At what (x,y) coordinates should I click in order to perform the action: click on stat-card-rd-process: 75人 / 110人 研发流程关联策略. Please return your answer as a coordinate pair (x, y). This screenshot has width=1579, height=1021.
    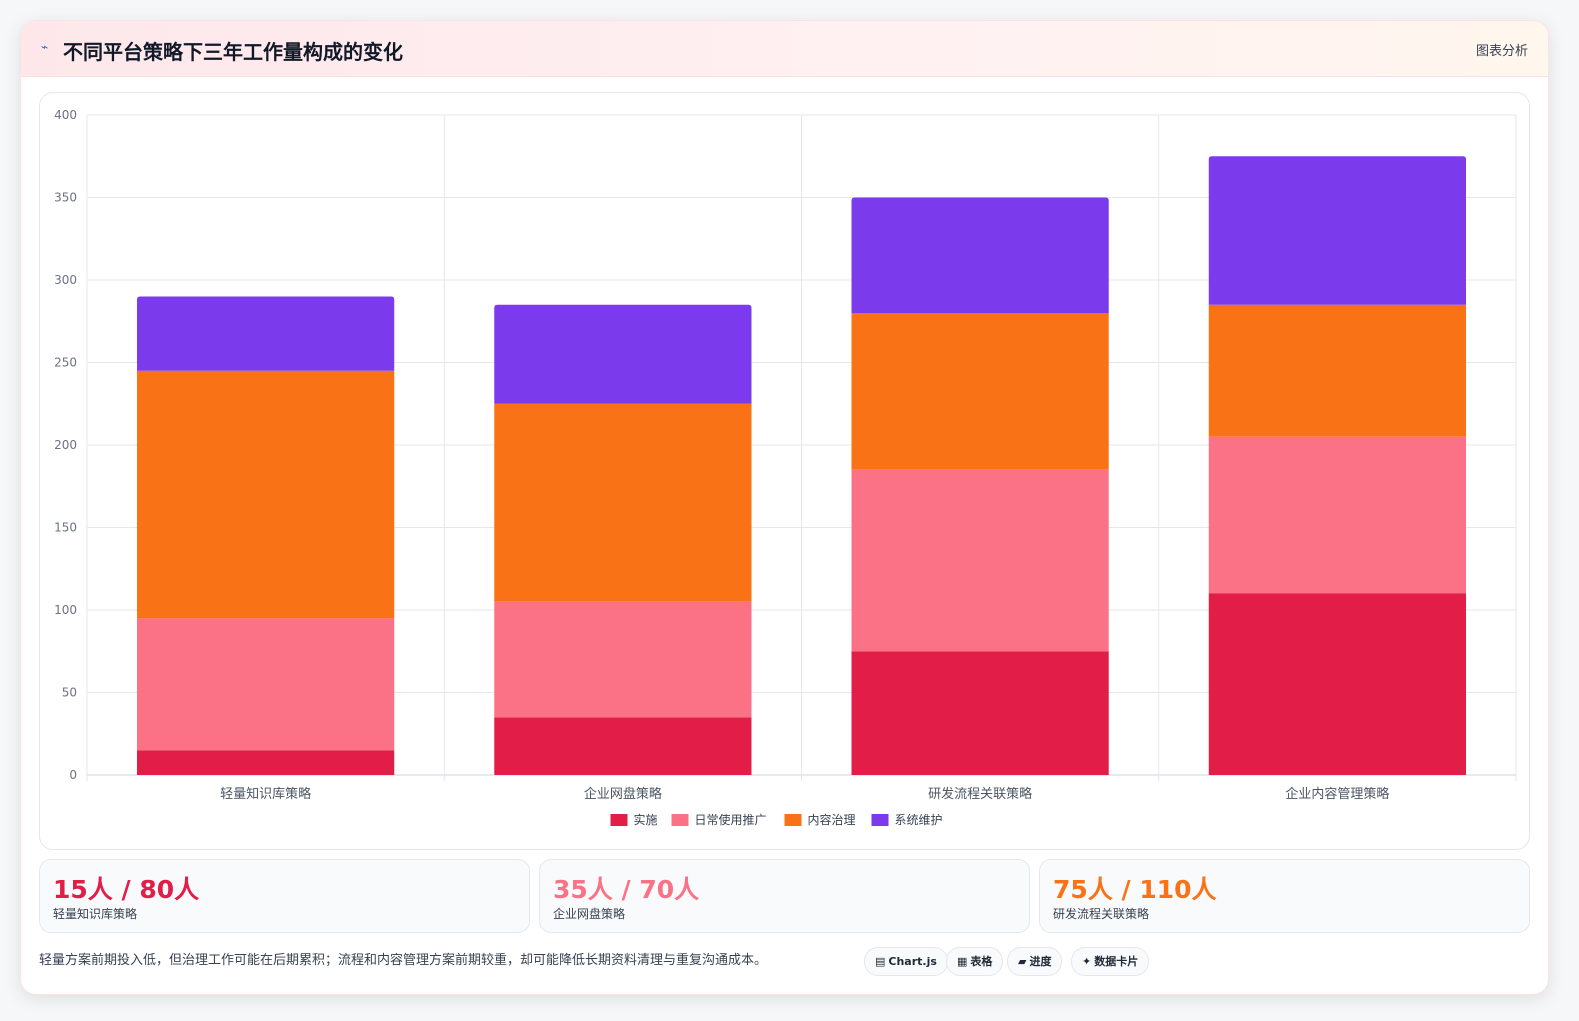
    Looking at the image, I should click on (1284, 896).